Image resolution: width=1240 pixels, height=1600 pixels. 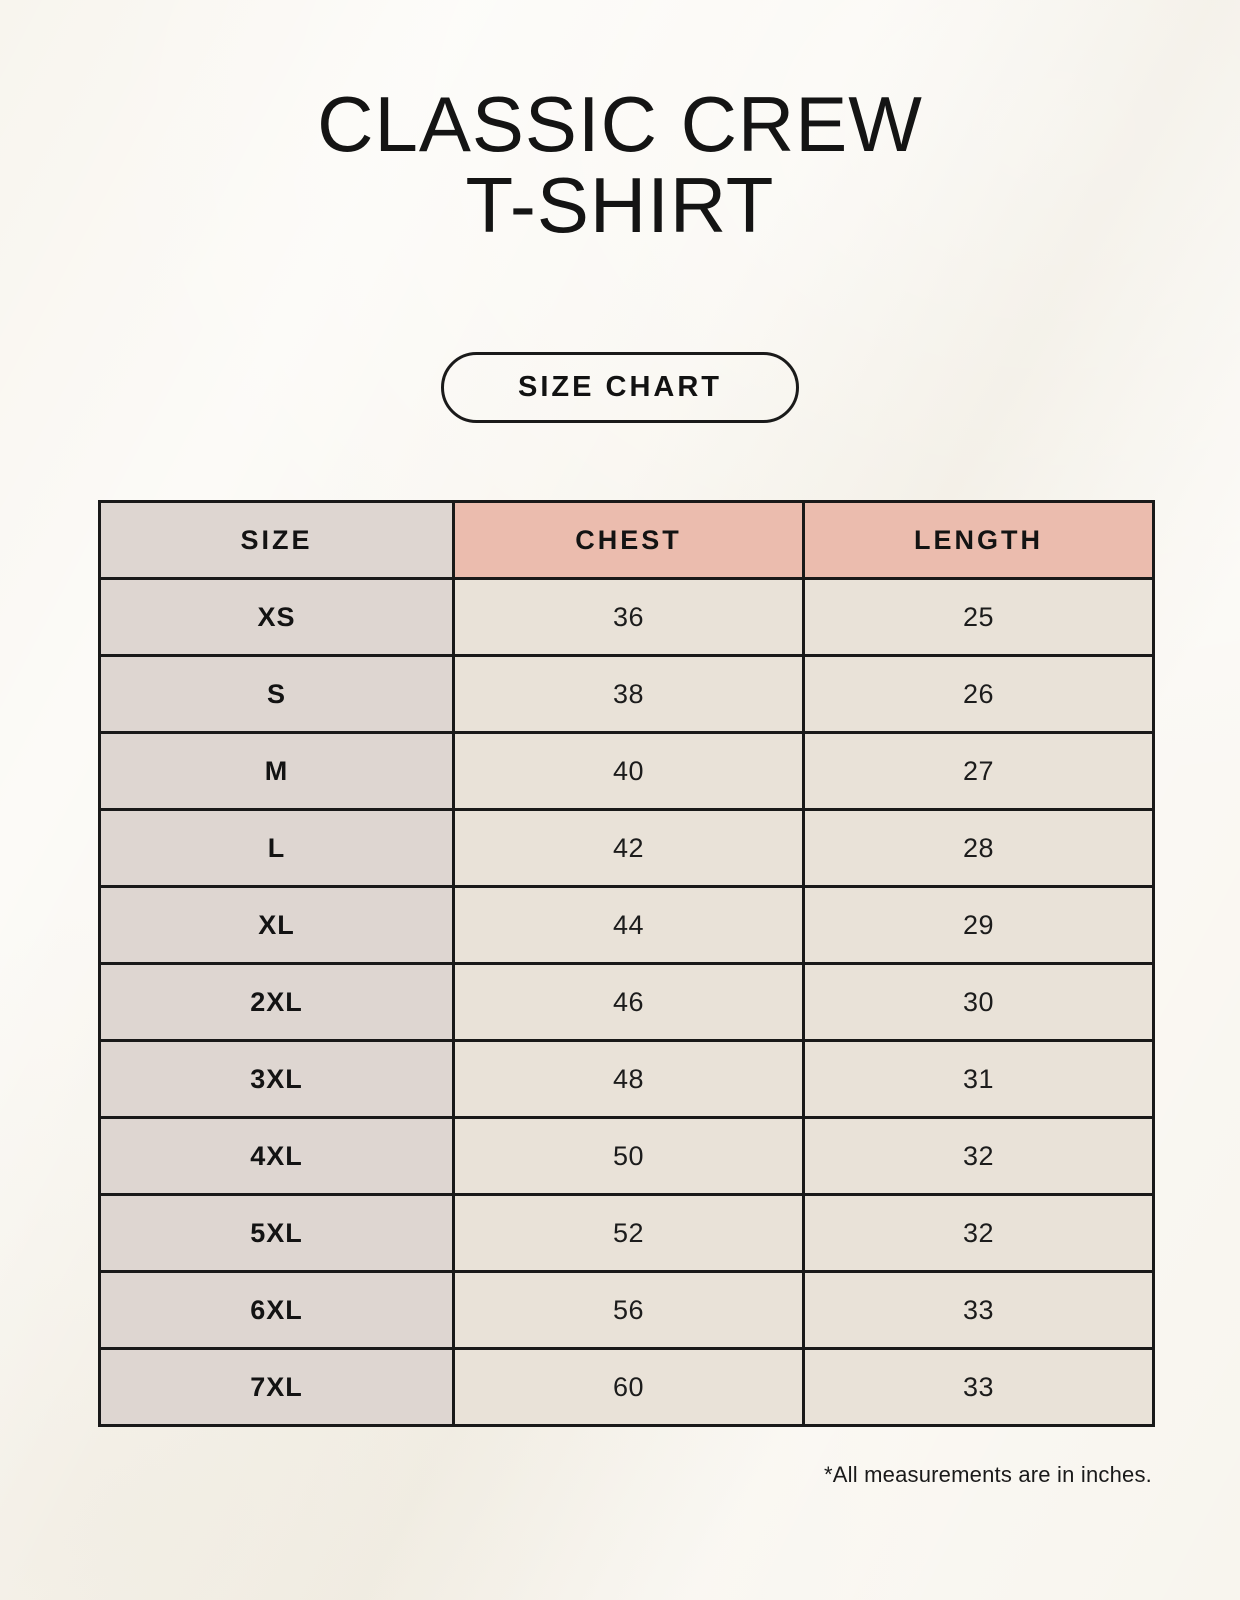 I want to click on cell-size: 3XL, so click(x=276, y=1079).